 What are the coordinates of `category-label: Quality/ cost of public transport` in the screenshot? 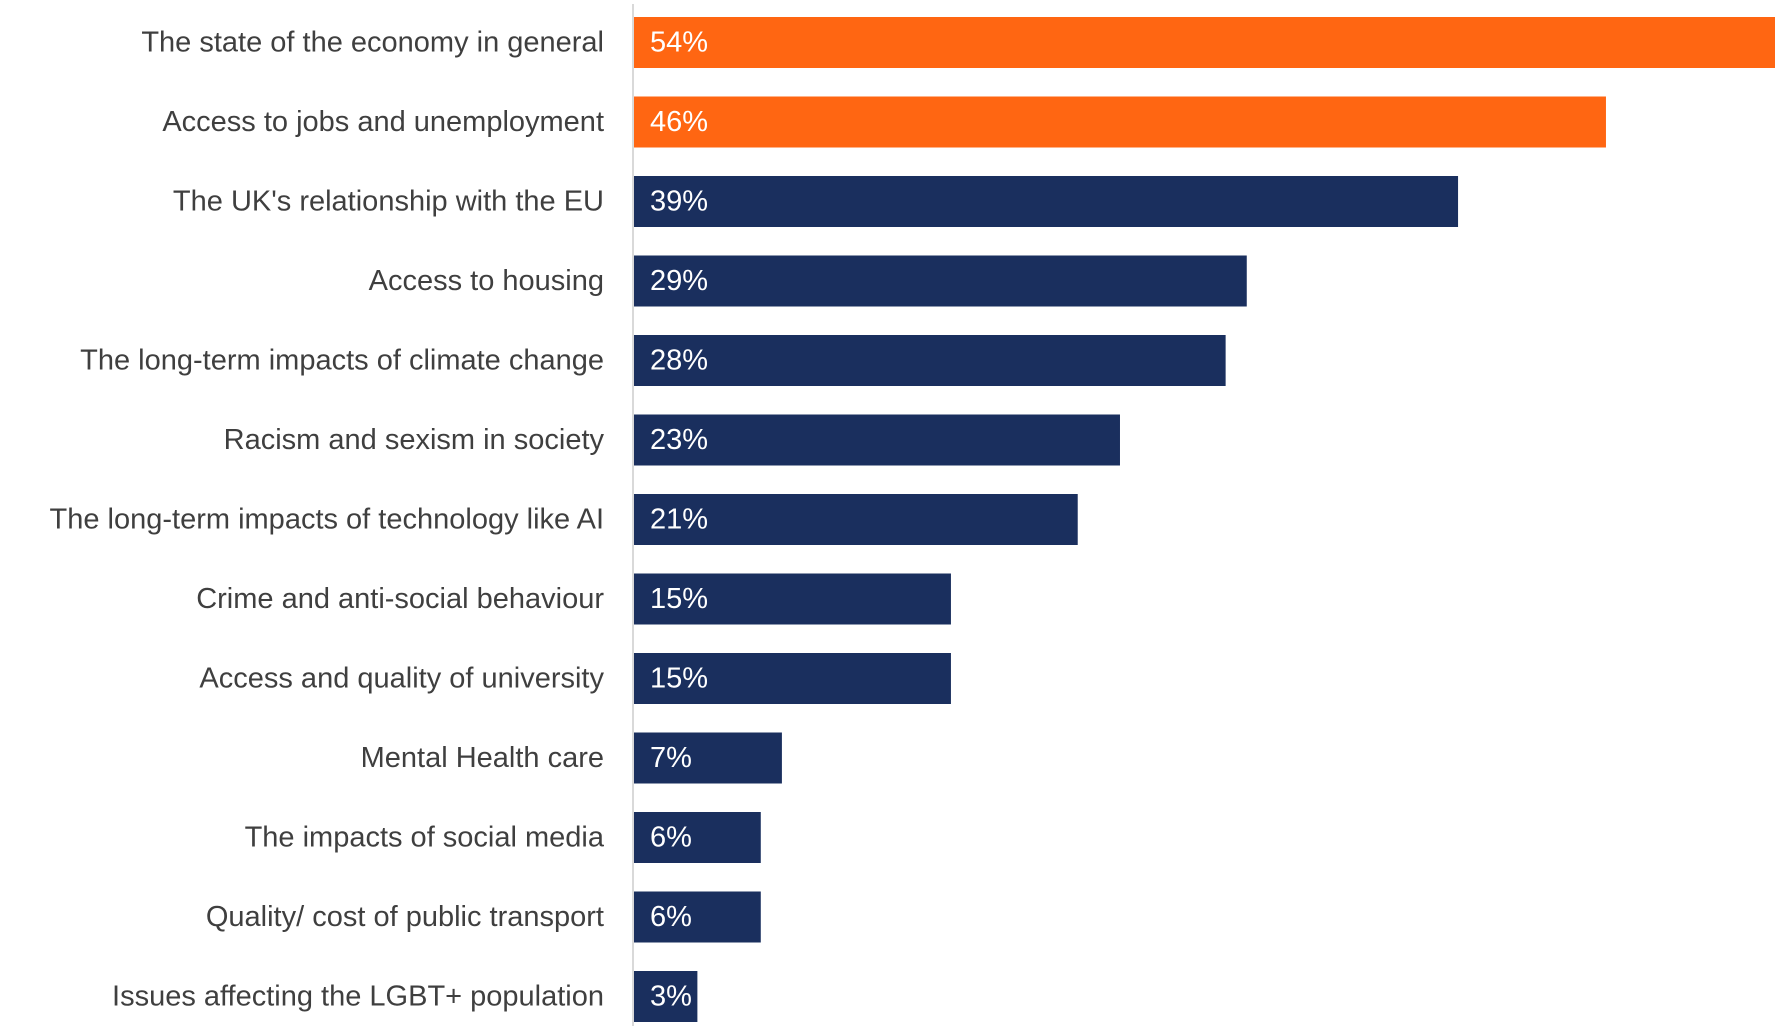 It's located at (405, 917).